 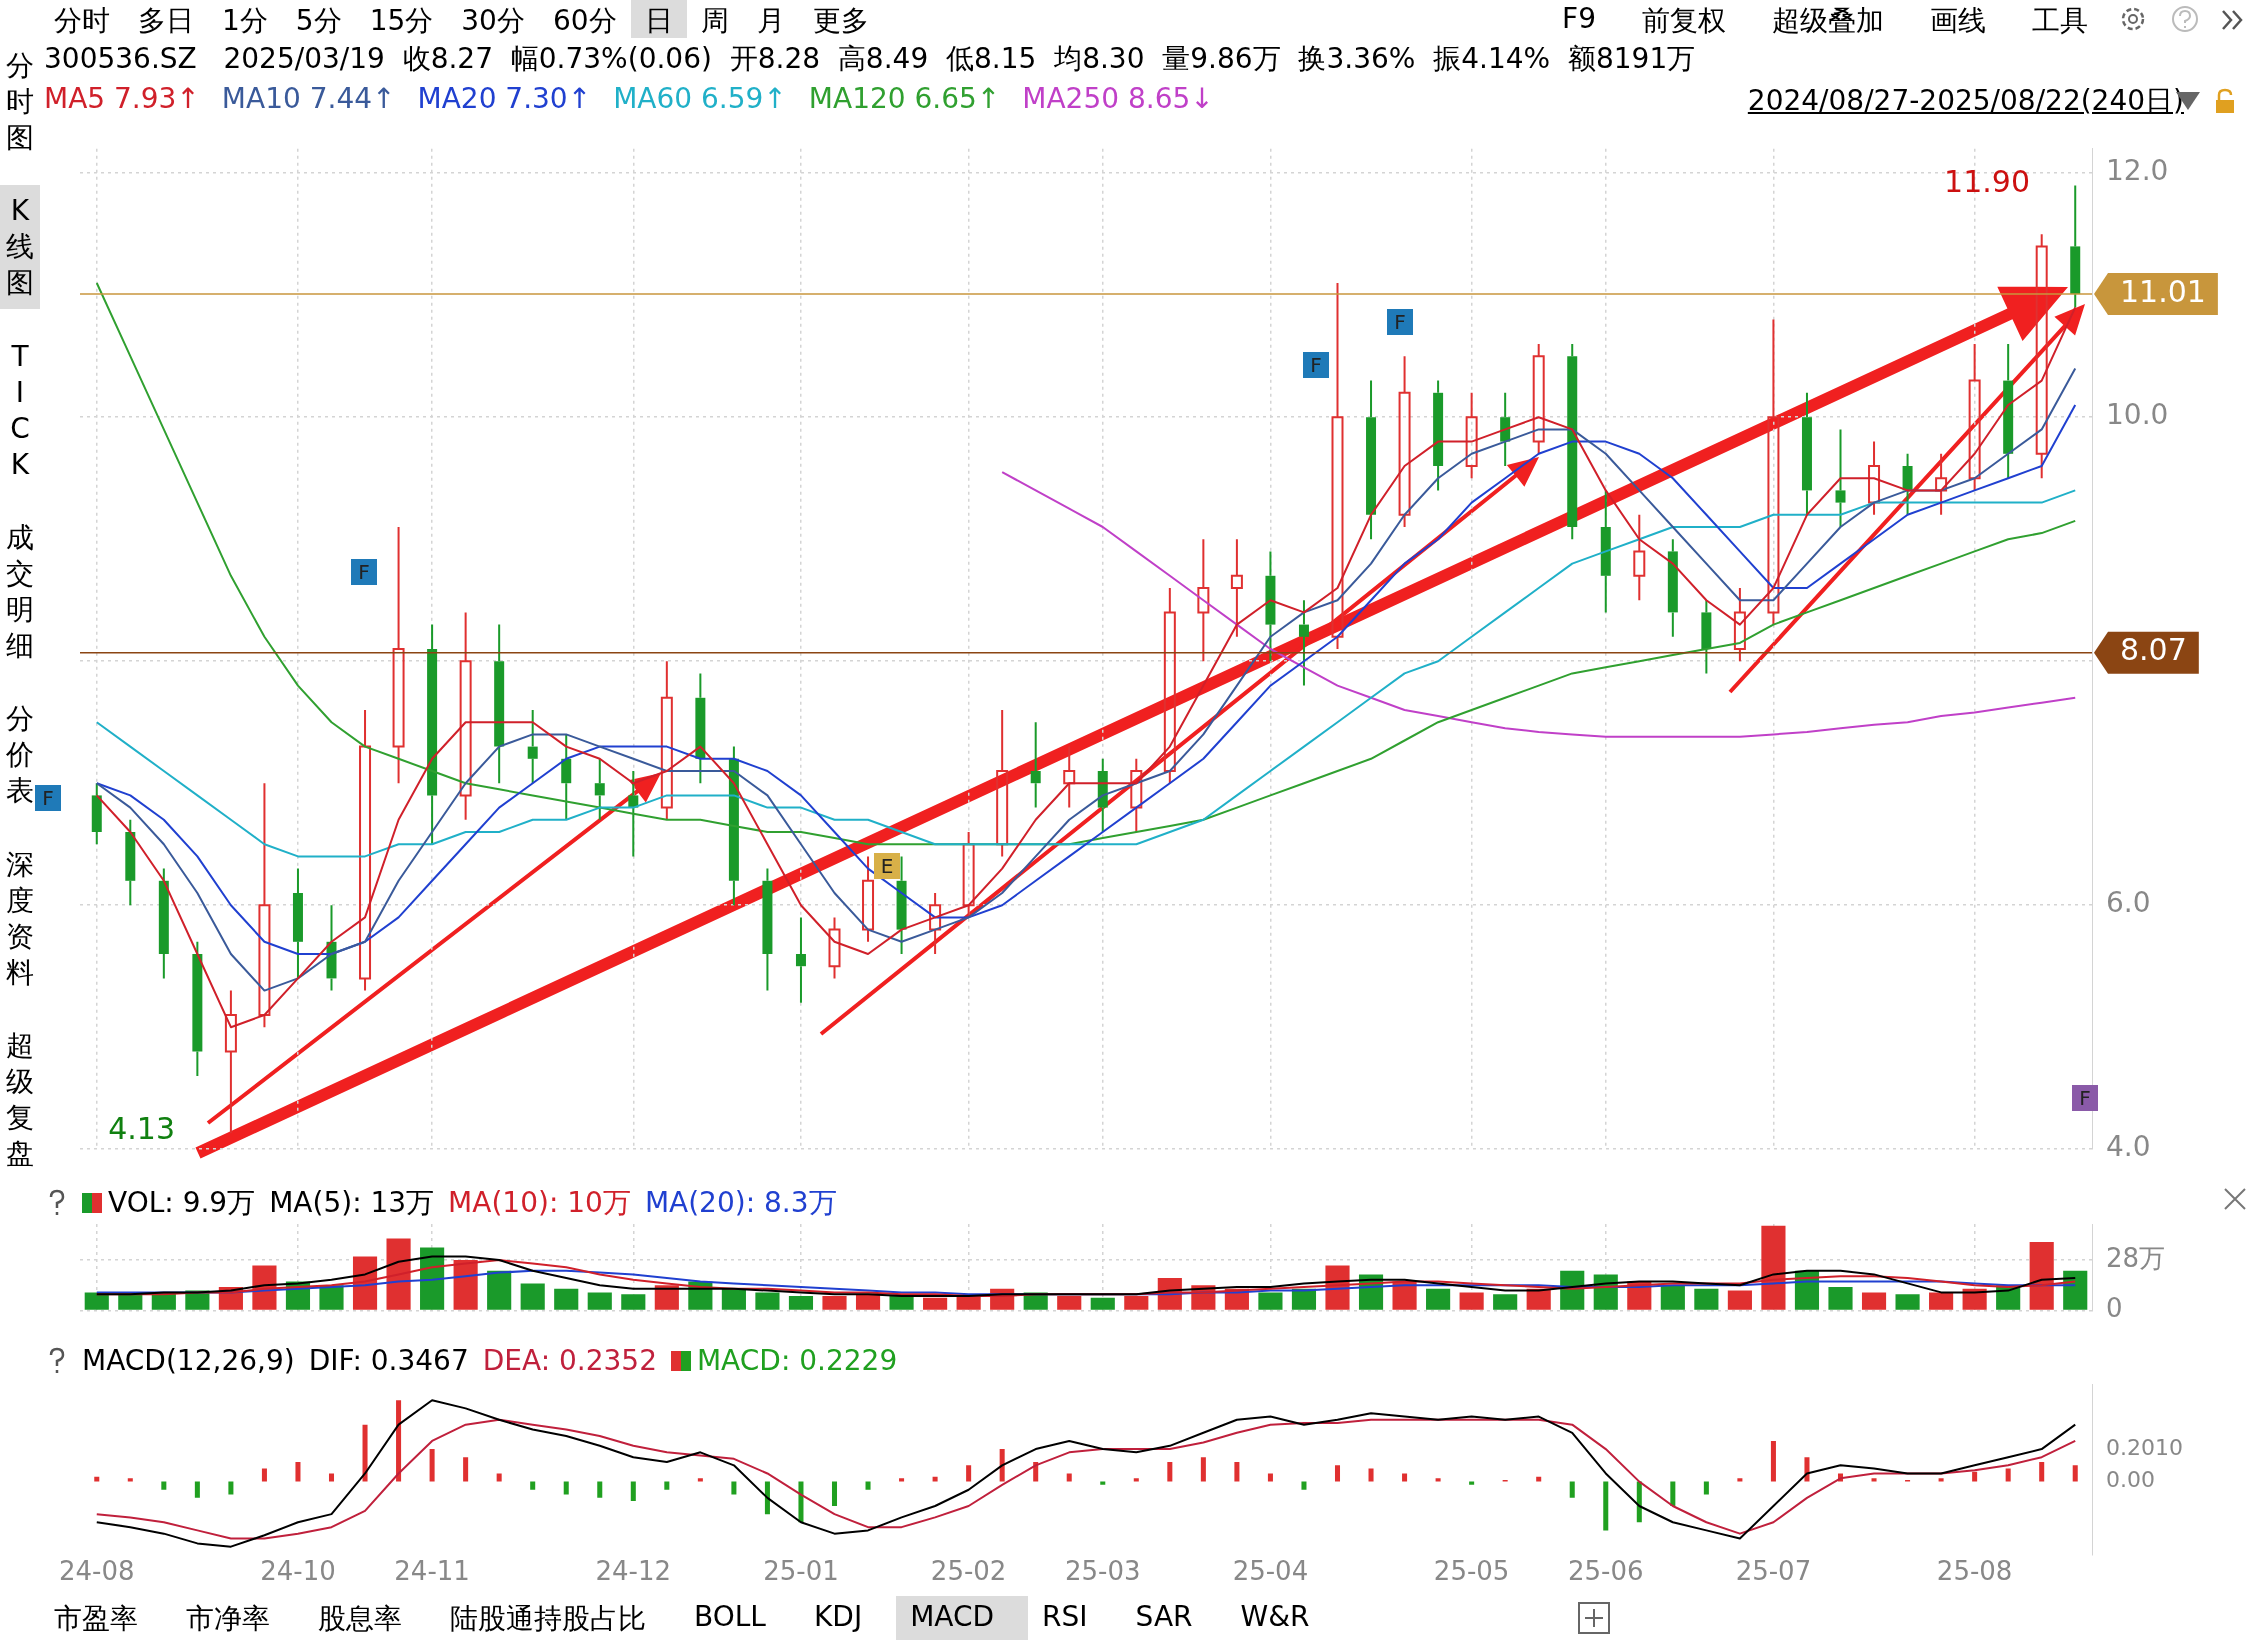 What do you see at coordinates (584, 20) in the screenshot?
I see `text: 60分` at bounding box center [584, 20].